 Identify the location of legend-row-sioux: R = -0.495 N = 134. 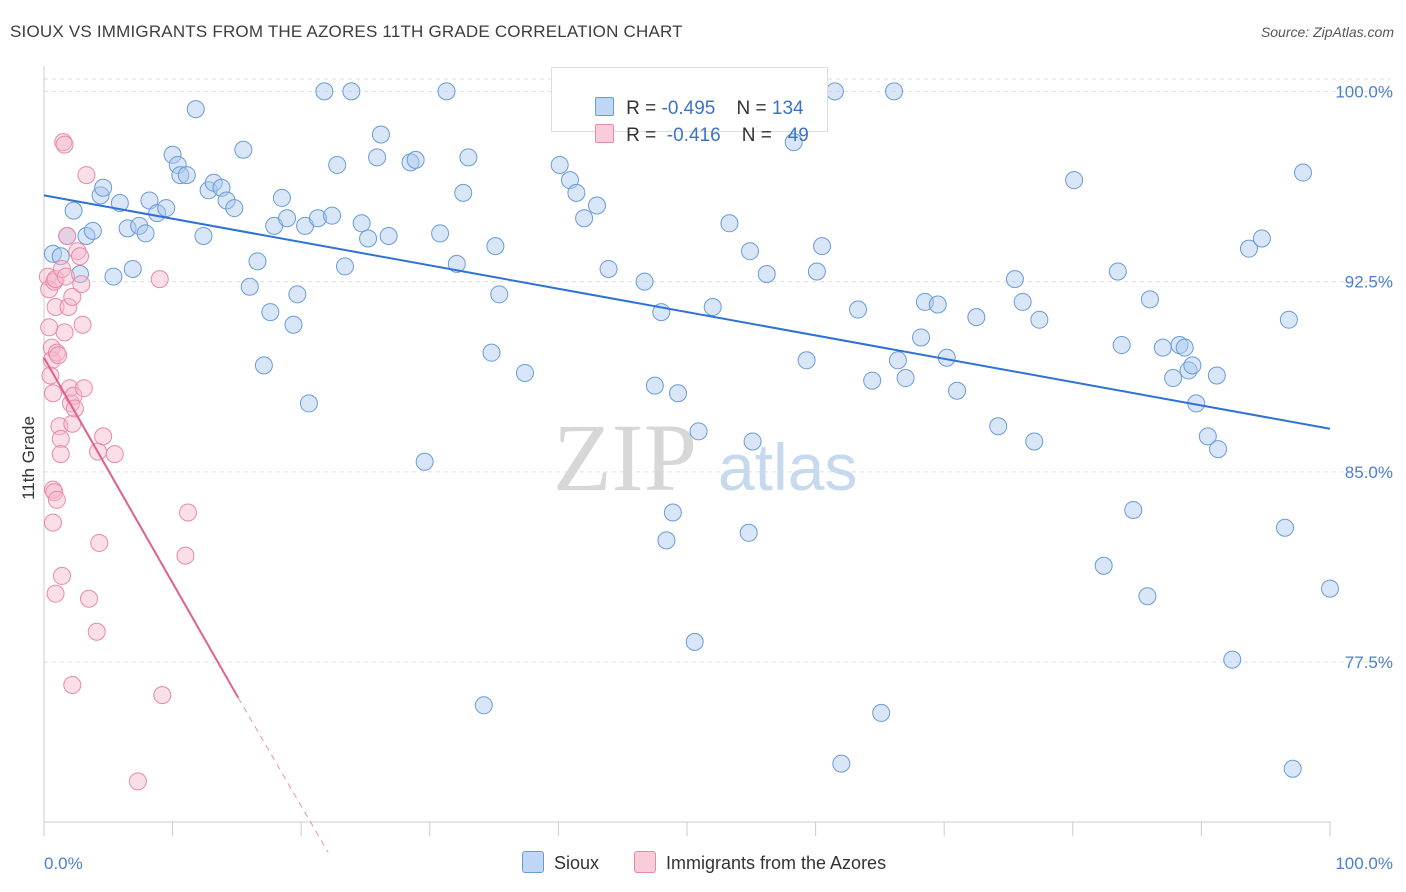
(689, 97).